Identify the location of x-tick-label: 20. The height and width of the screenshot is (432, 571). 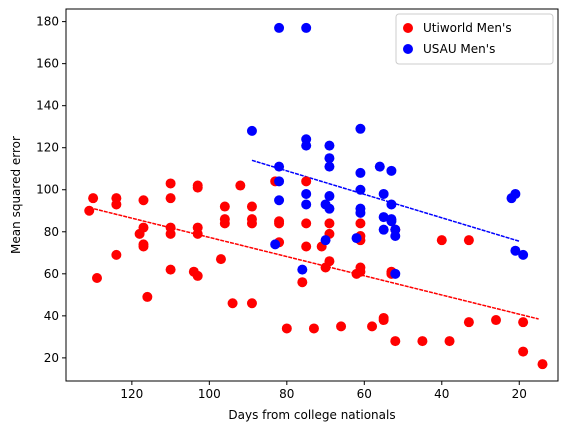
(519, 394).